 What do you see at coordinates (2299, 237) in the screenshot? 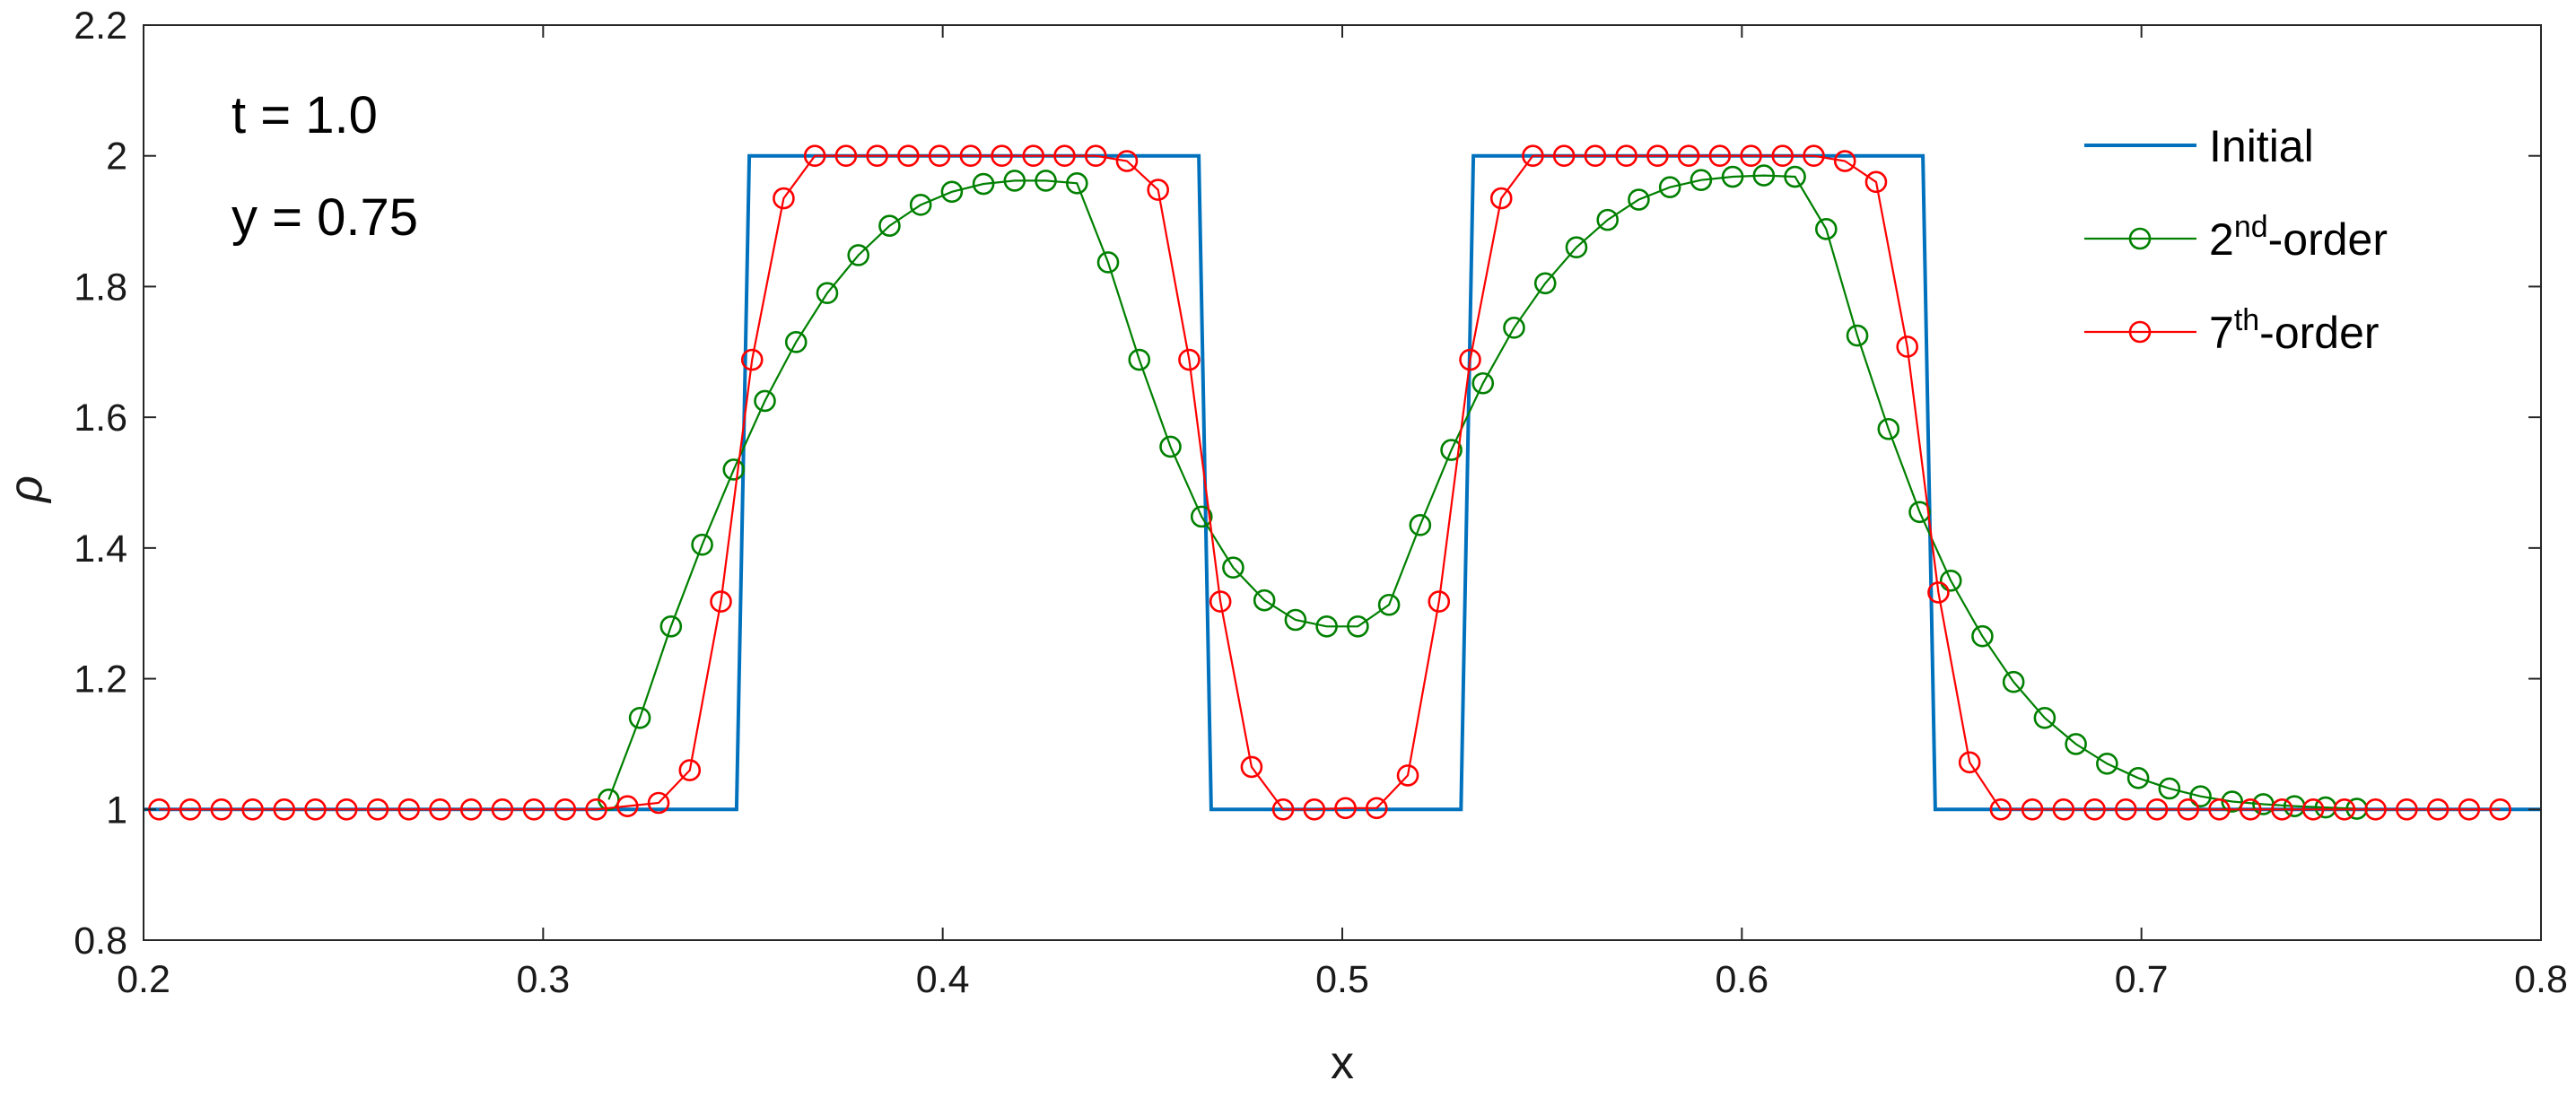
I see `legend-label: 2nd-order` at bounding box center [2299, 237].